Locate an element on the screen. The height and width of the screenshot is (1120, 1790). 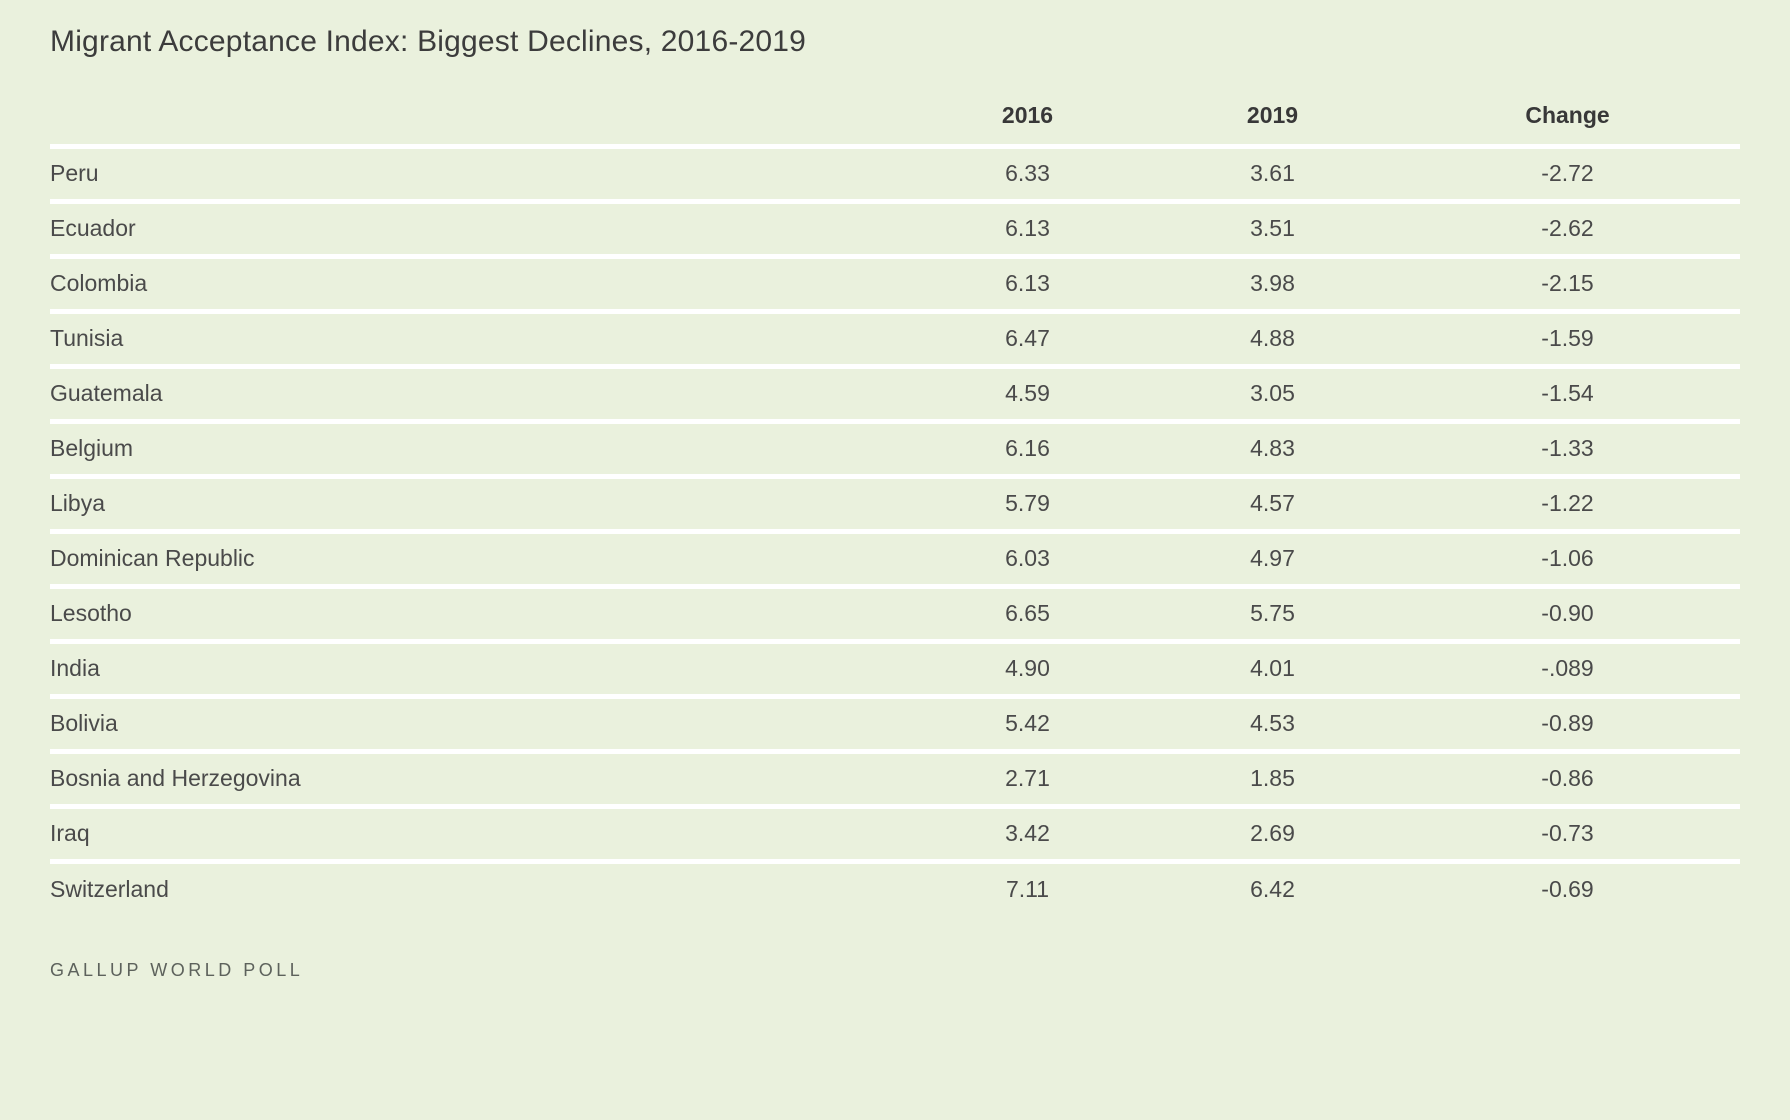
country-cell: Iraq is located at coordinates (477, 835).